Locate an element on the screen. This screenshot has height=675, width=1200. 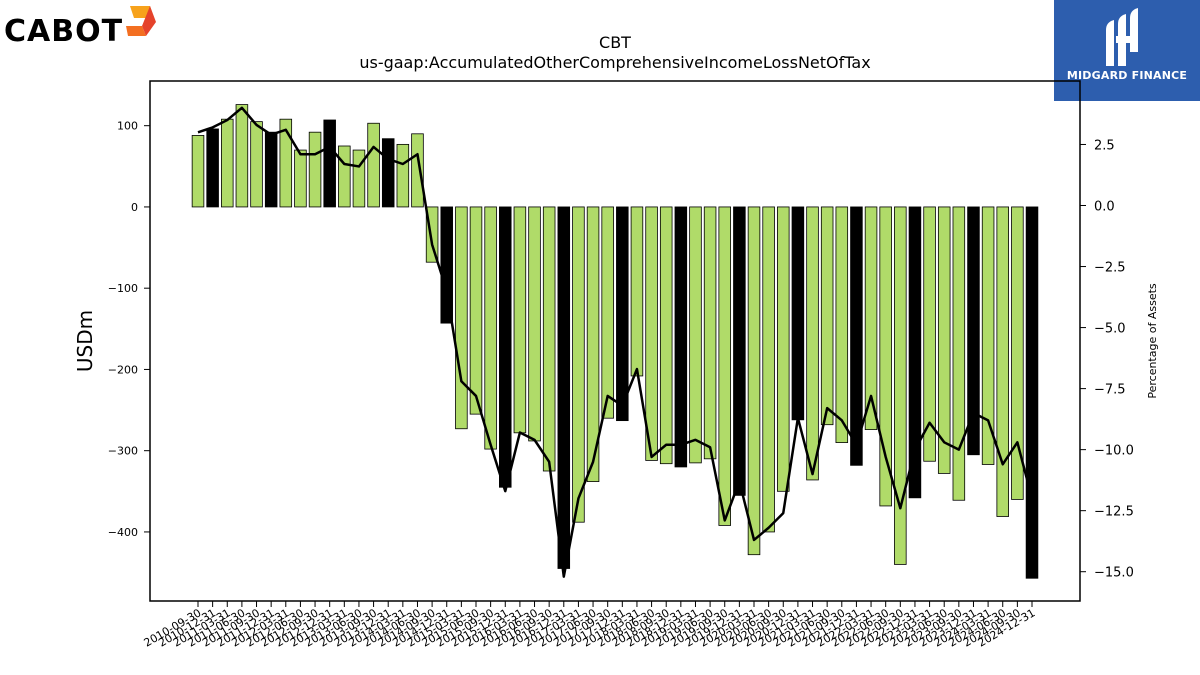
y-tick-label: −200 is located at coordinates (123, 369).